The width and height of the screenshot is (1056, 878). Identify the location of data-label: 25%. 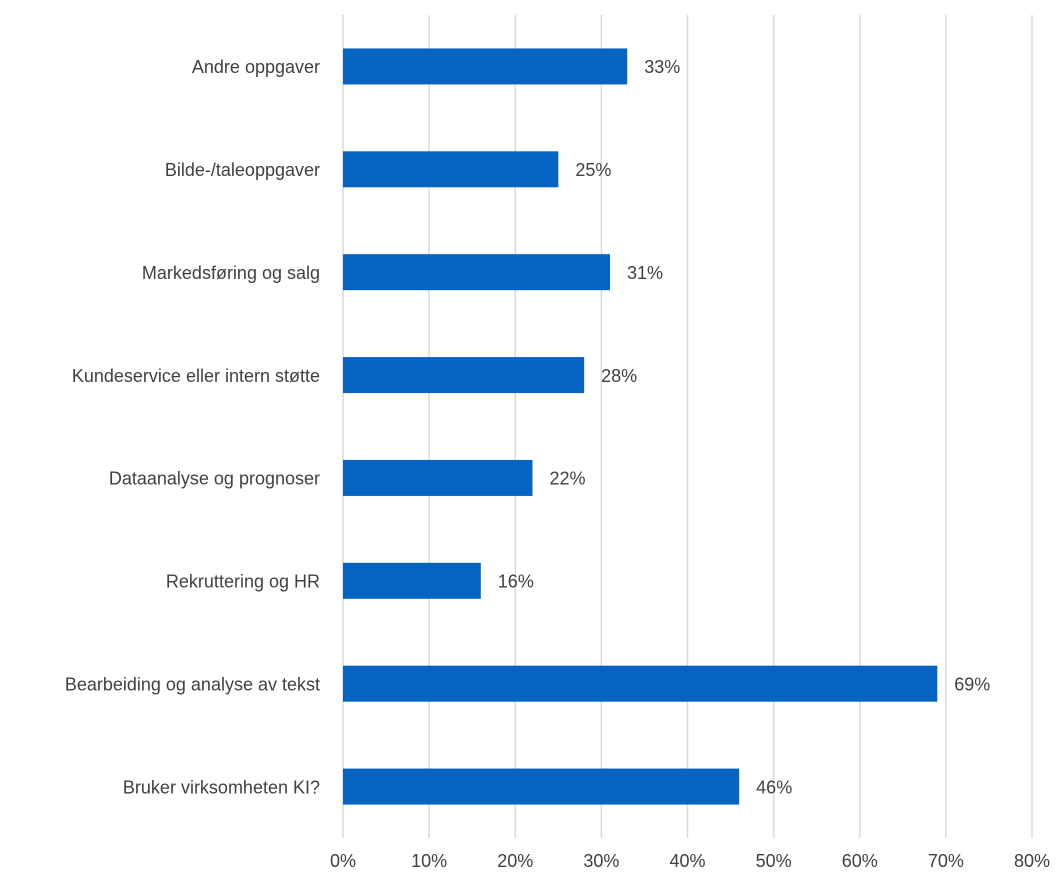
(593, 170).